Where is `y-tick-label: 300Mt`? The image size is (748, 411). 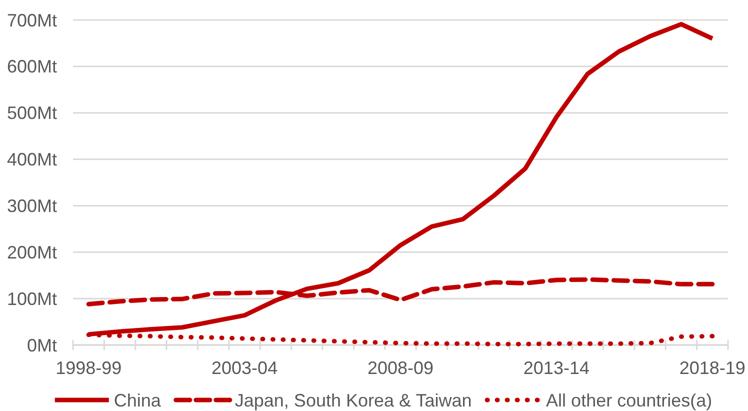
y-tick-label: 300Mt is located at coordinates (31, 206).